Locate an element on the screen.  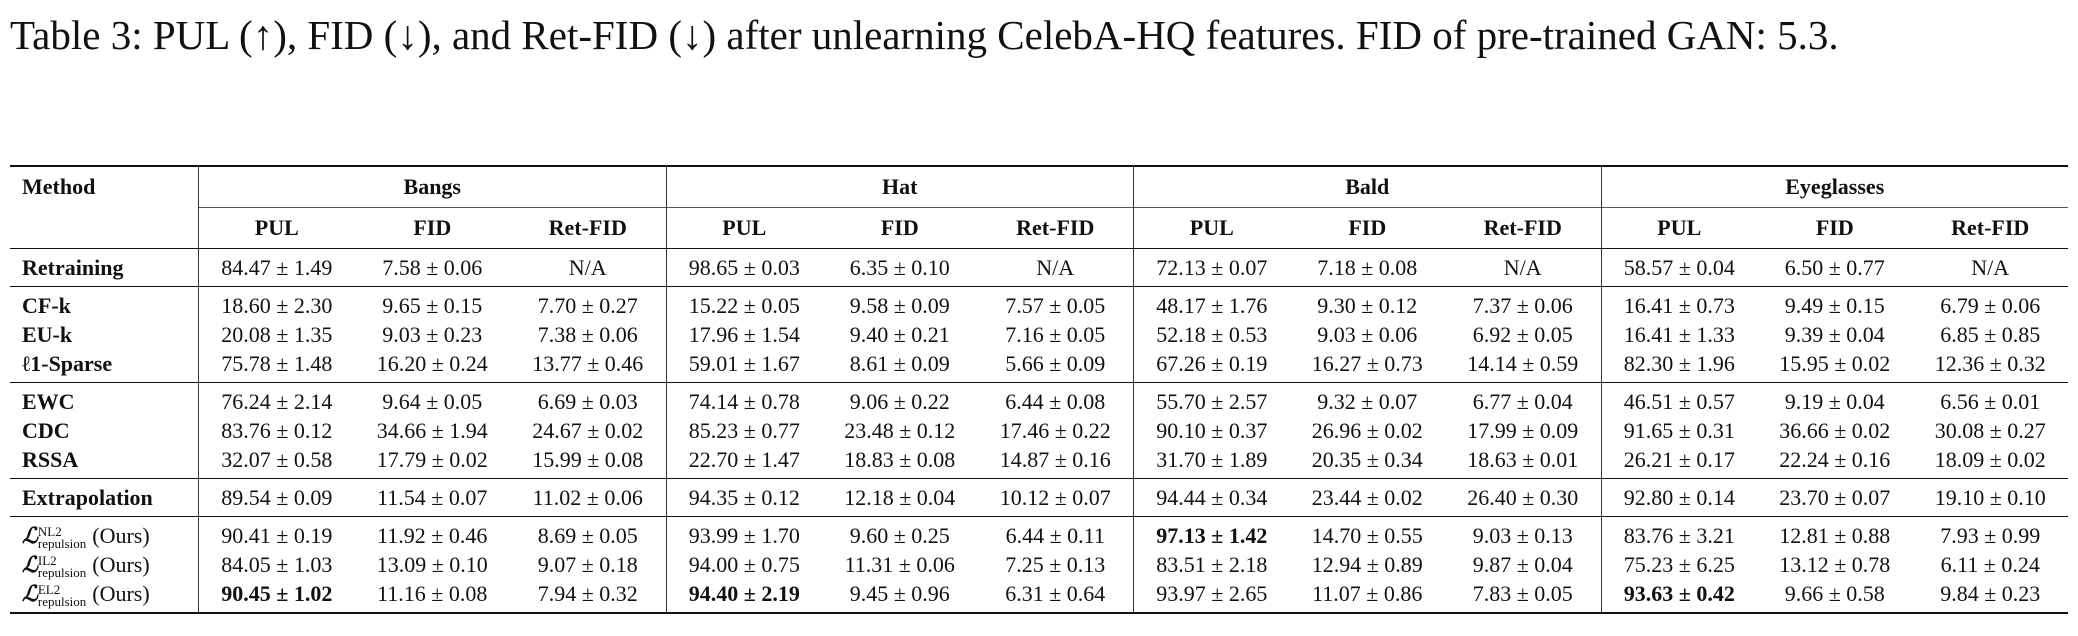
value-cell: 7.37 ± 0.06 is located at coordinates (1523, 303).